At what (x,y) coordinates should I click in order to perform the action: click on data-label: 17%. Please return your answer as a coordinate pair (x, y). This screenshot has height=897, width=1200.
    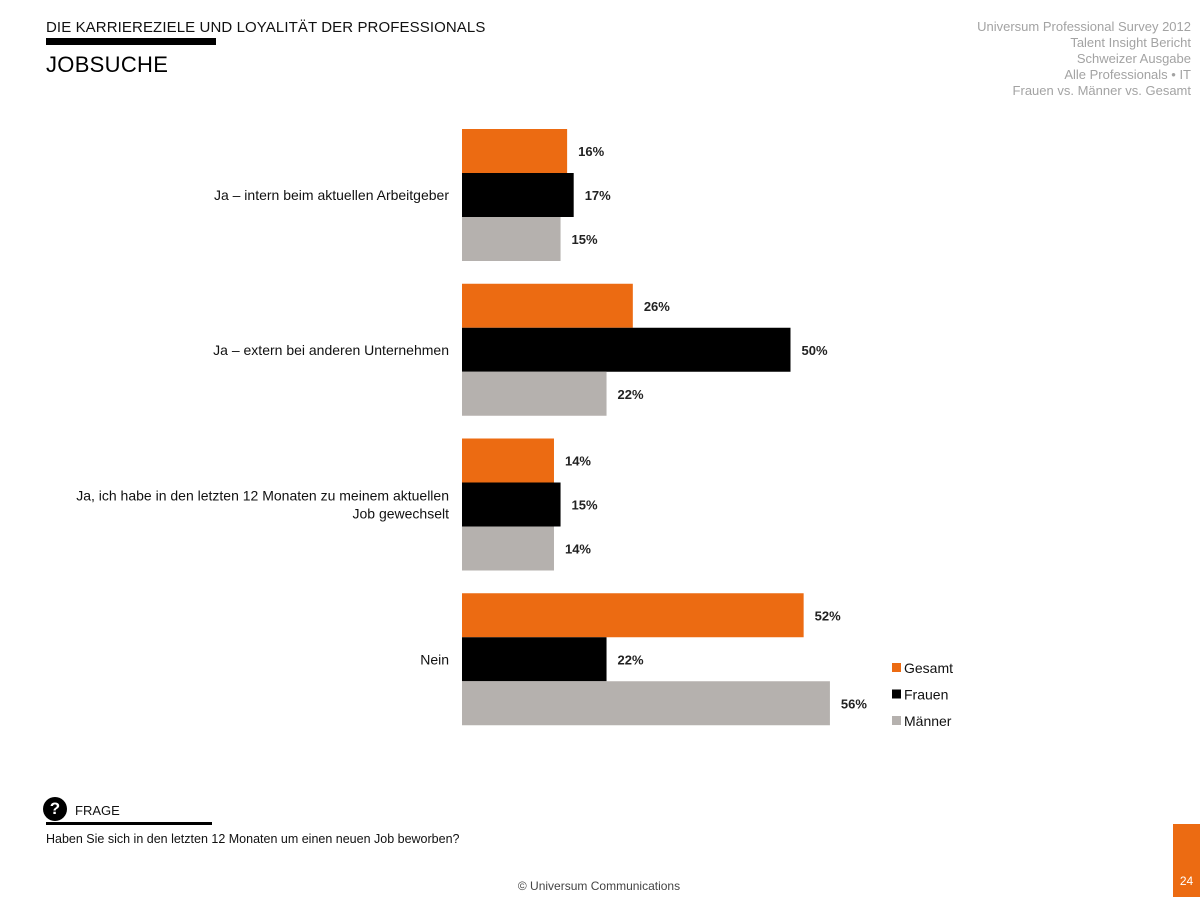
    Looking at the image, I should click on (598, 195).